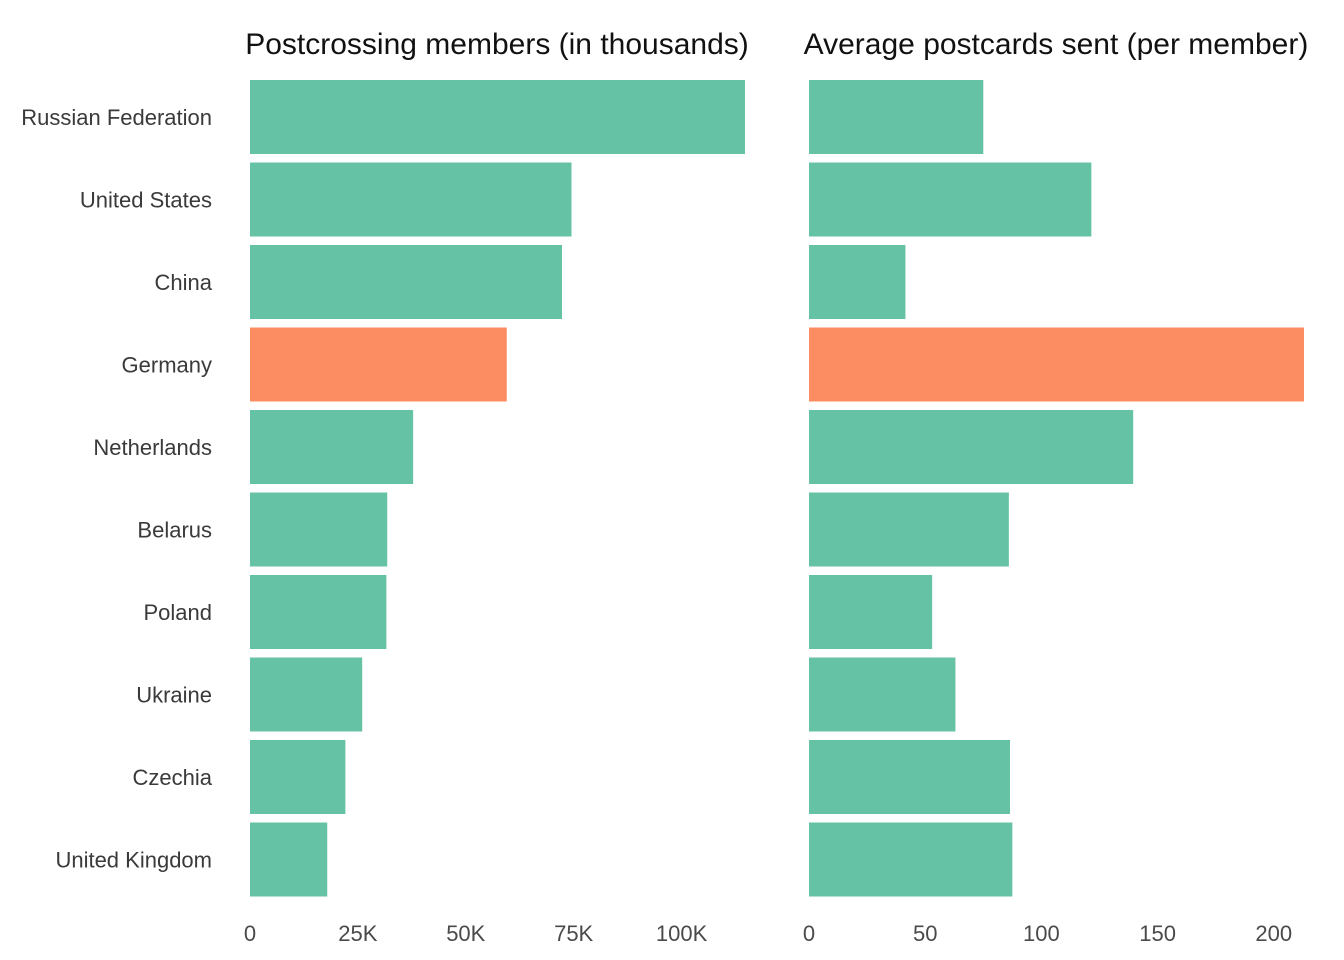  I want to click on x-tick-label: 150, so click(1157, 933).